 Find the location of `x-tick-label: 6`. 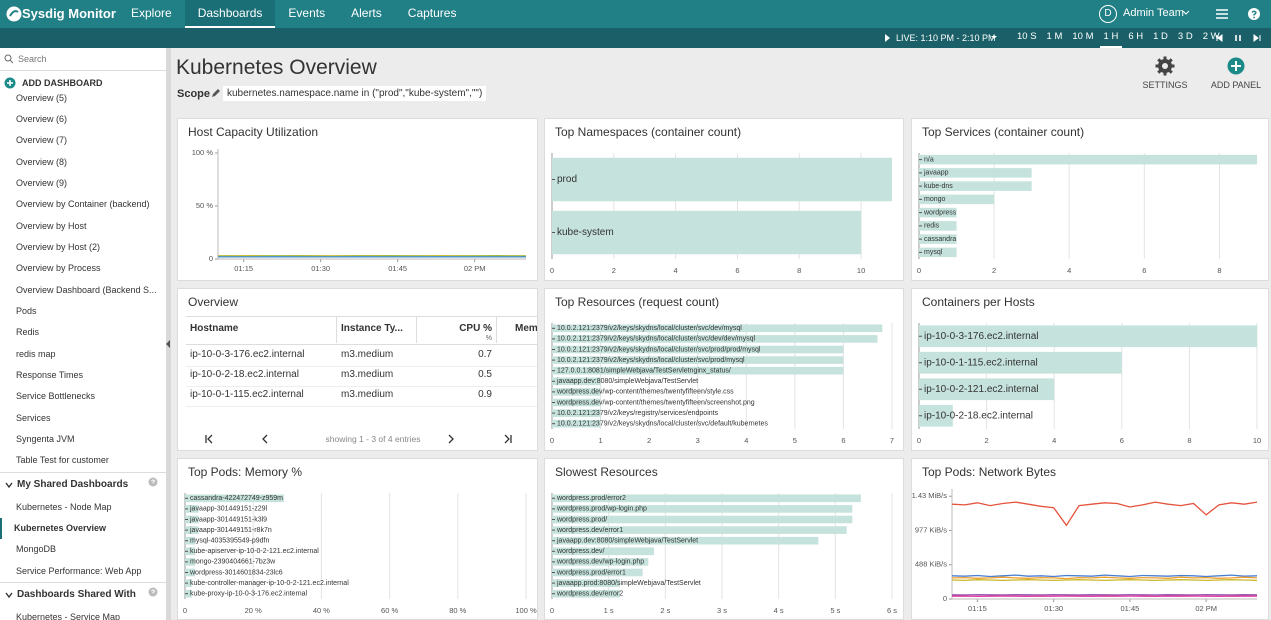

x-tick-label: 6 is located at coordinates (843, 440).